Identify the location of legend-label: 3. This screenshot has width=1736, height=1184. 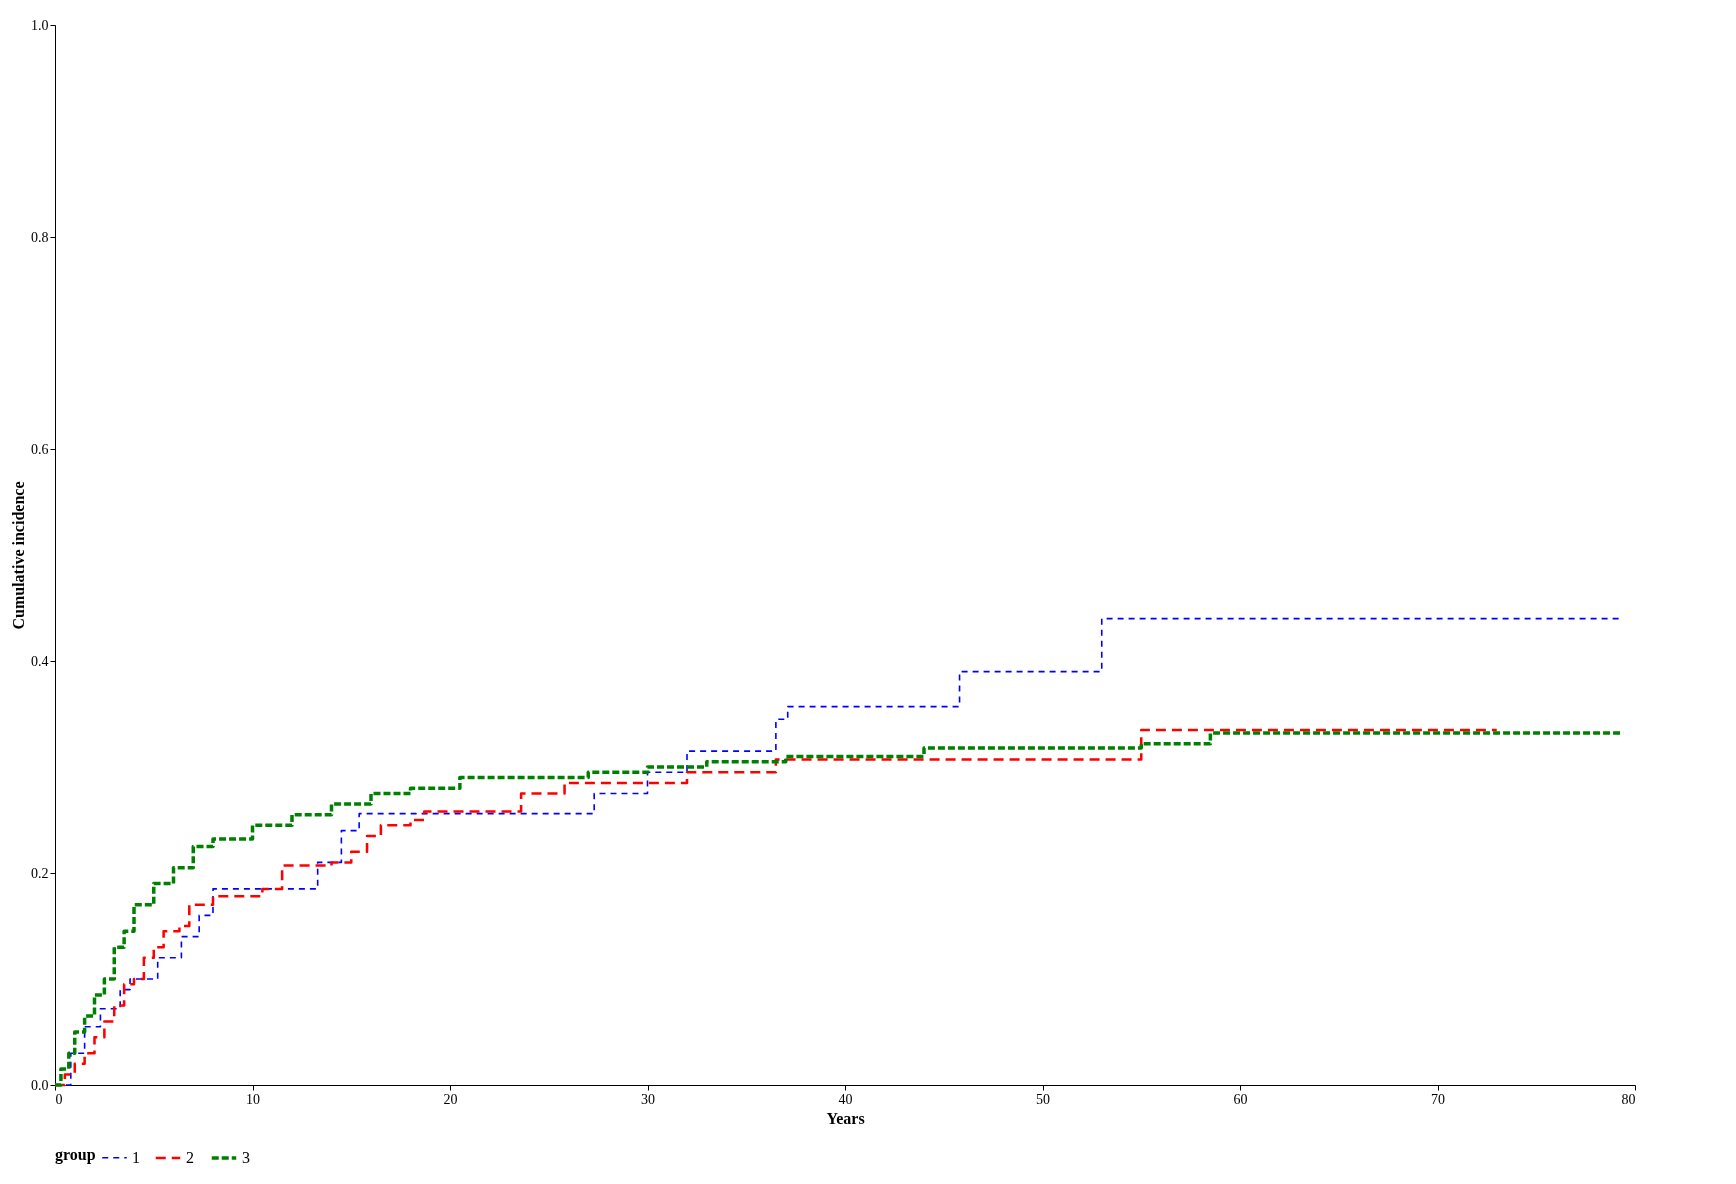
(246, 1157).